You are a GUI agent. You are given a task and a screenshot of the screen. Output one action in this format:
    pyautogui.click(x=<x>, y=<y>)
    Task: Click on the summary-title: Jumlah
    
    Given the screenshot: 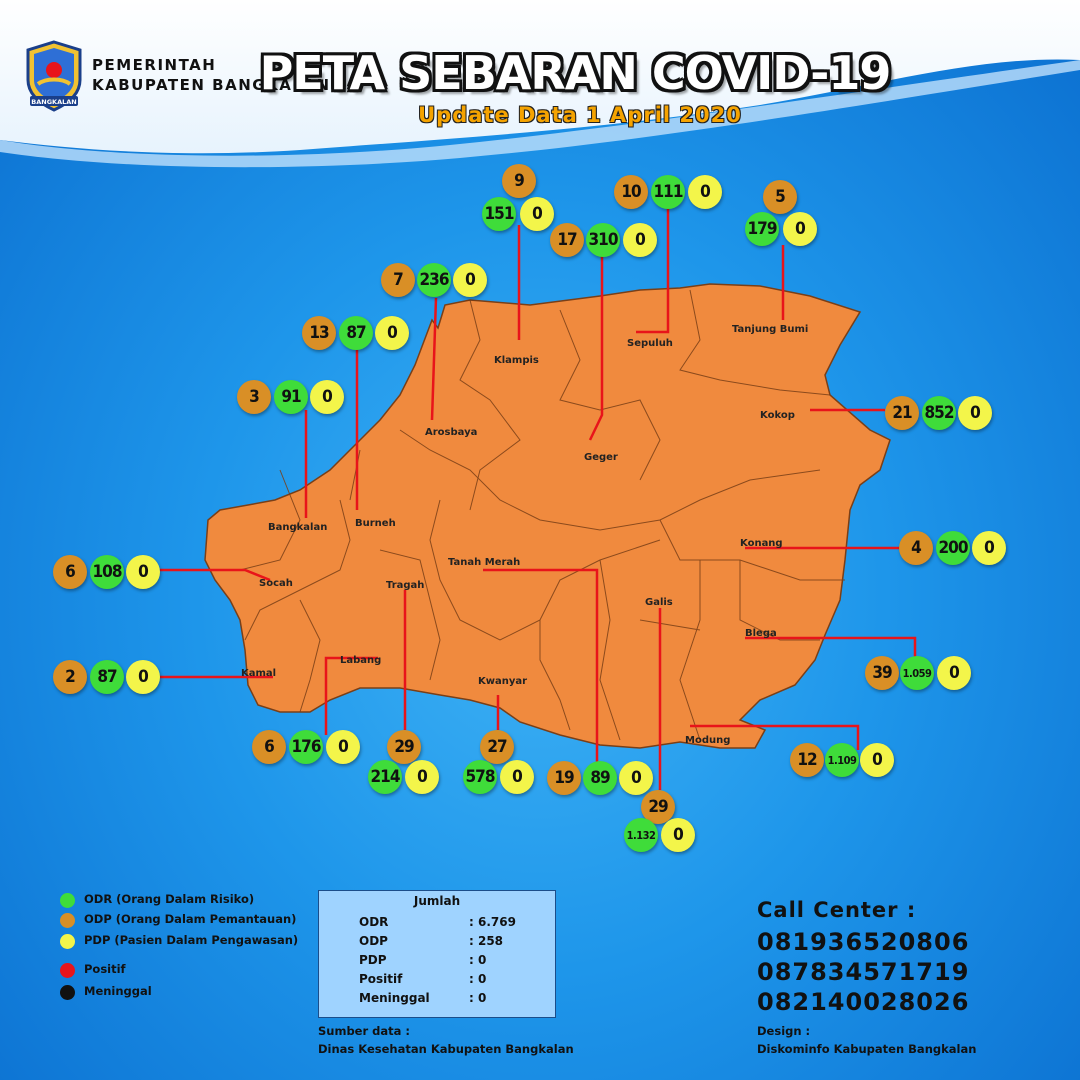 What is the action you would take?
    pyautogui.click(x=437, y=901)
    